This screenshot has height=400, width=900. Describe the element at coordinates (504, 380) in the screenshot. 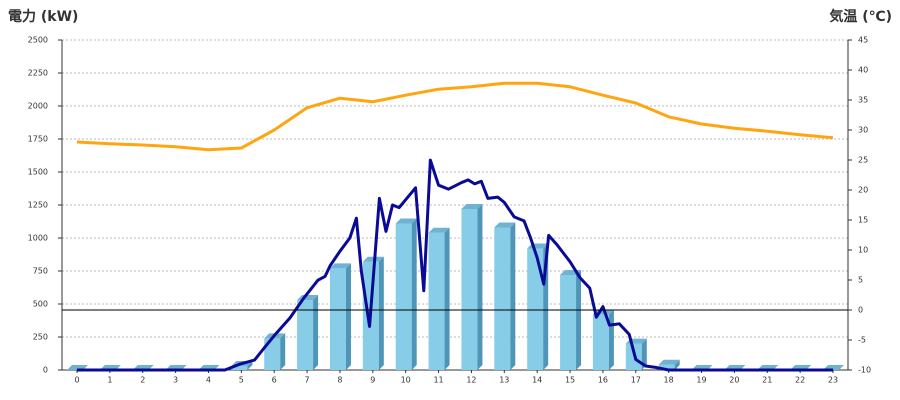

I see `x-tick-label: 13` at that location.